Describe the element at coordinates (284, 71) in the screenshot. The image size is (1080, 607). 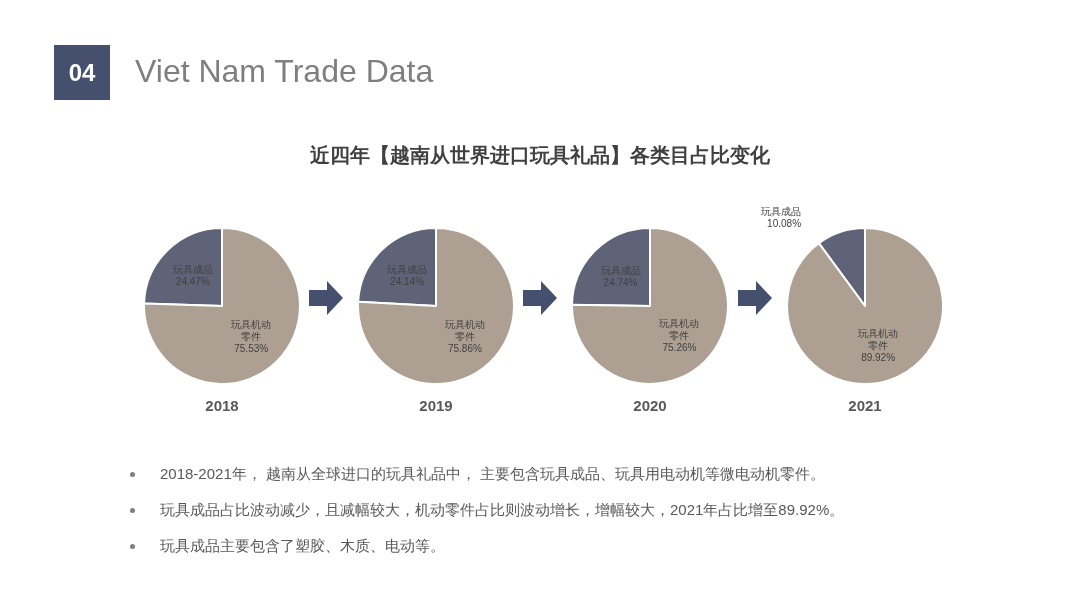
I see `text: Viet Nam Trade Data` at that location.